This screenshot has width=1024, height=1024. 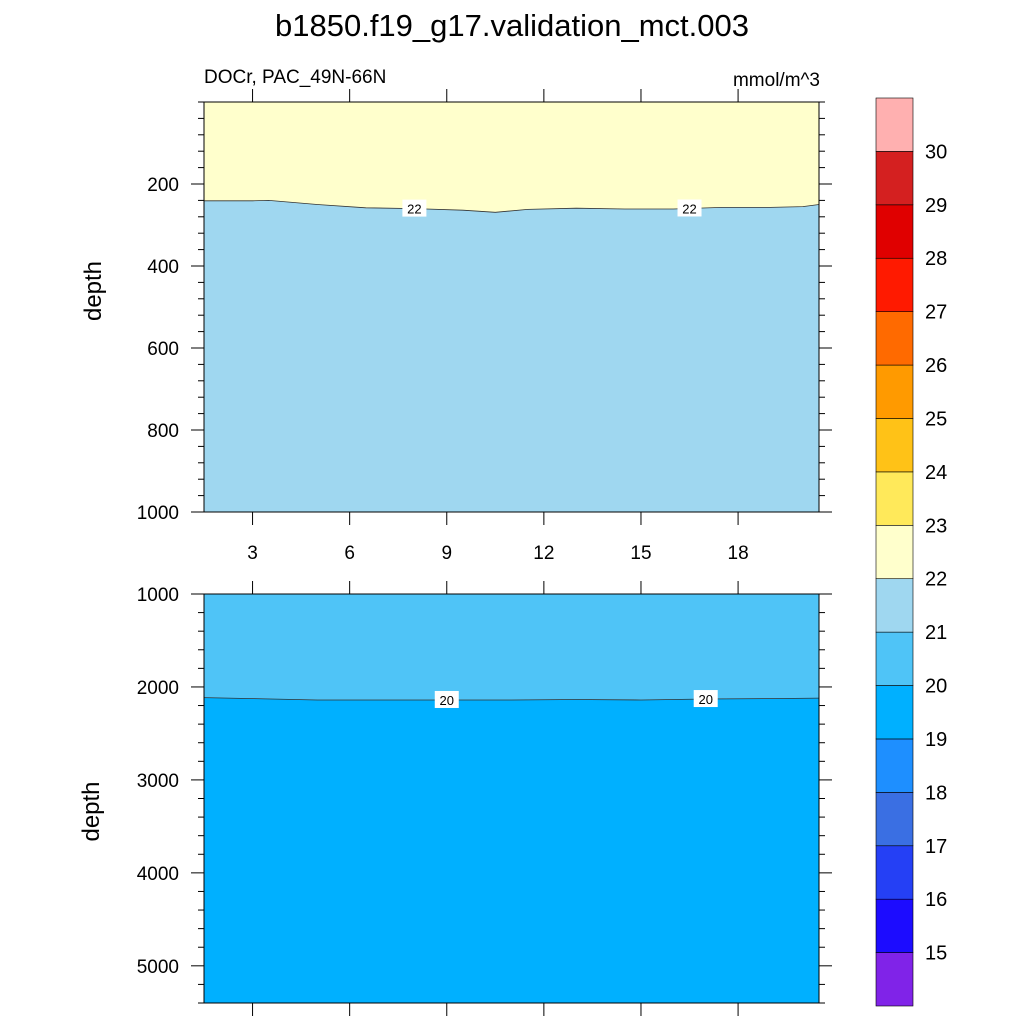 I want to click on colorbar: 15 16 17 18 19 20 21 22 23 24 25 26 27 28 29 30, so click(x=911, y=552).